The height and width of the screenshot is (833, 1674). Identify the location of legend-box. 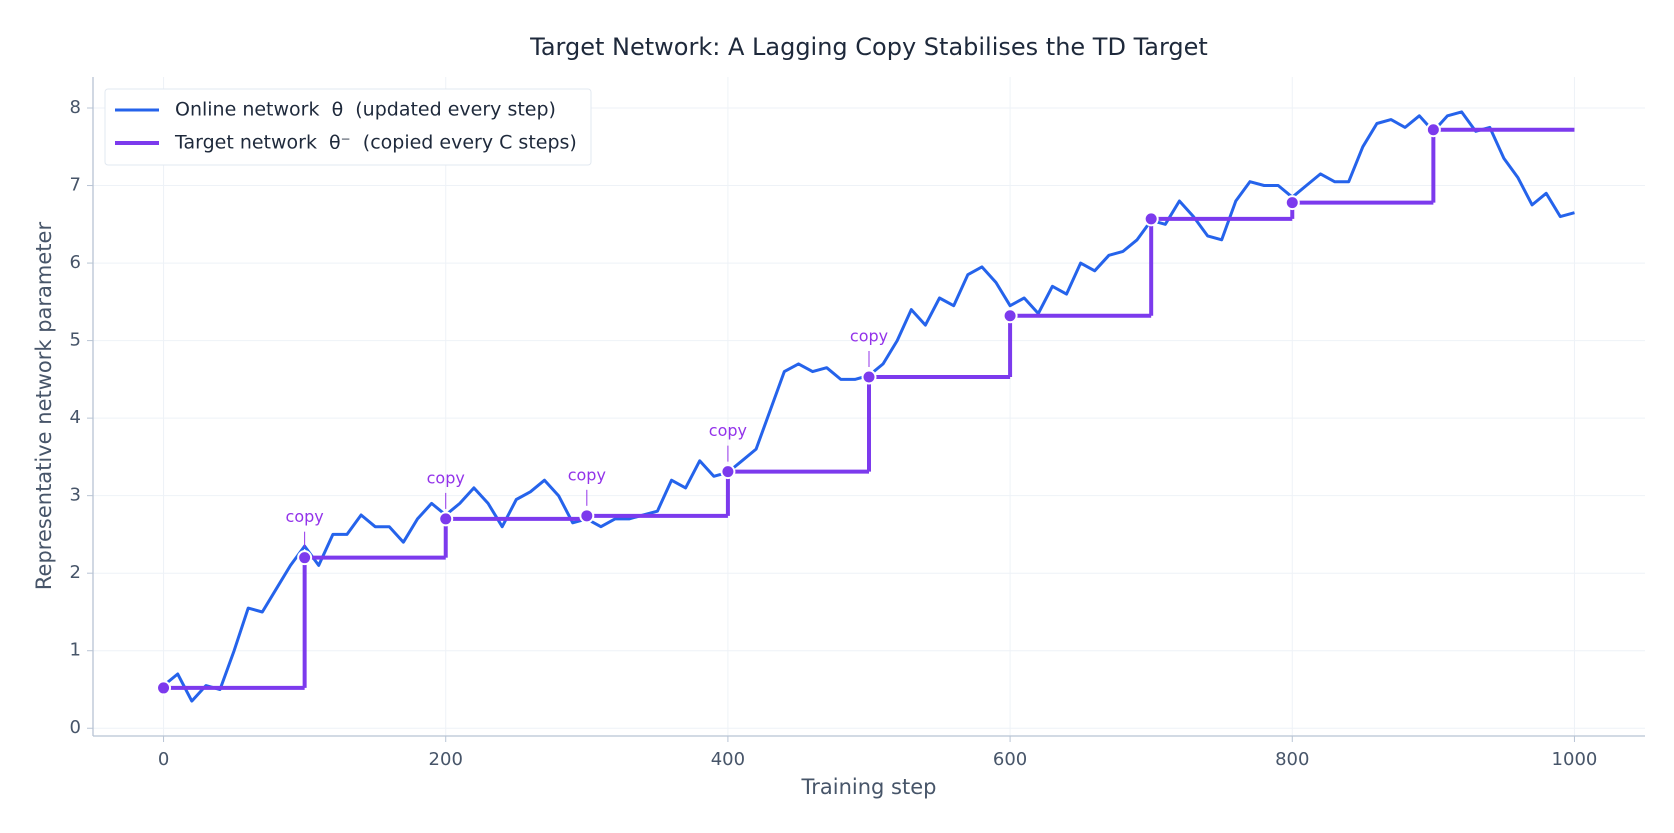
(348, 127).